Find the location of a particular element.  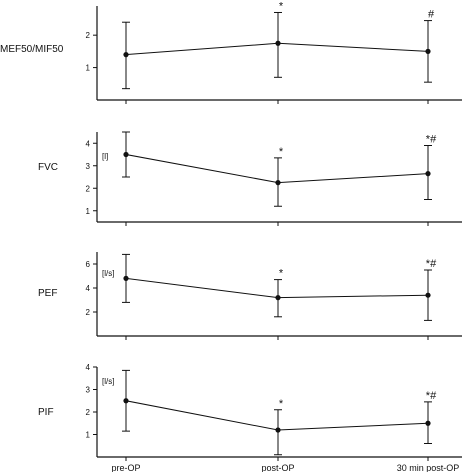

y-axis-label: PEF is located at coordinates (47, 293).